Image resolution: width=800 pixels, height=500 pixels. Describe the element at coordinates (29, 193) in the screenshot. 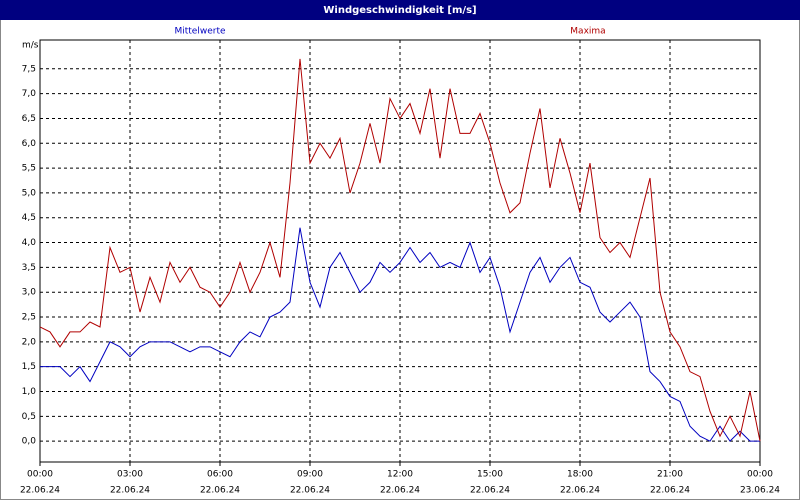

I see `y-tick-label: 5,0` at that location.